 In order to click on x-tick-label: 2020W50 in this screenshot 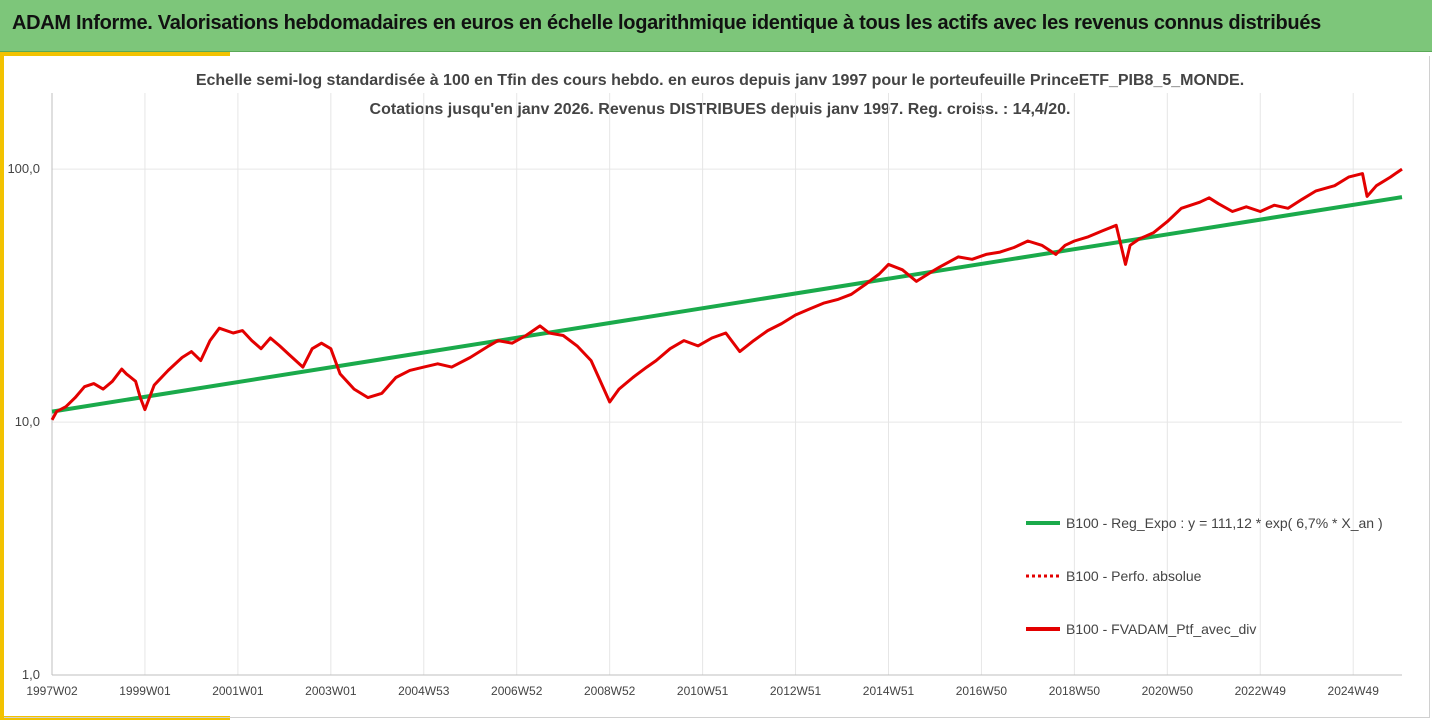, I will do `click(1168, 691)`.